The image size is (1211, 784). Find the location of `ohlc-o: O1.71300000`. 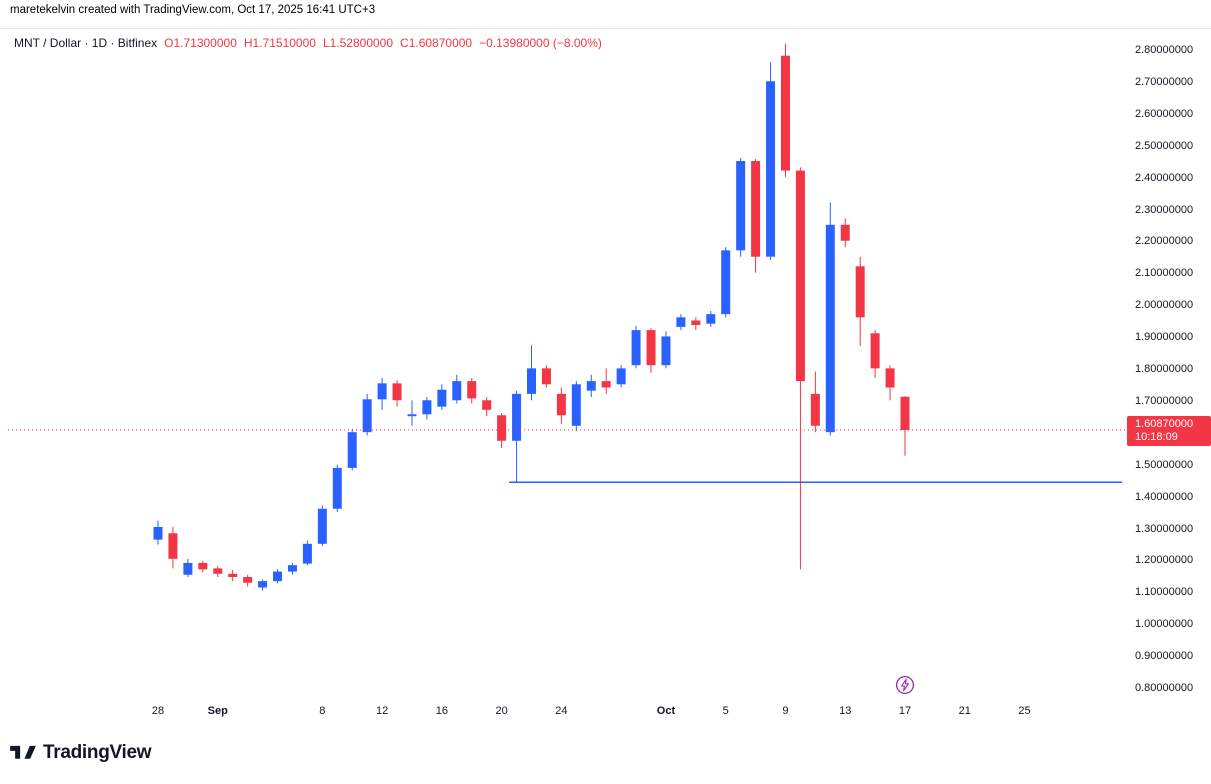

ohlc-o: O1.71300000 is located at coordinates (200, 43).